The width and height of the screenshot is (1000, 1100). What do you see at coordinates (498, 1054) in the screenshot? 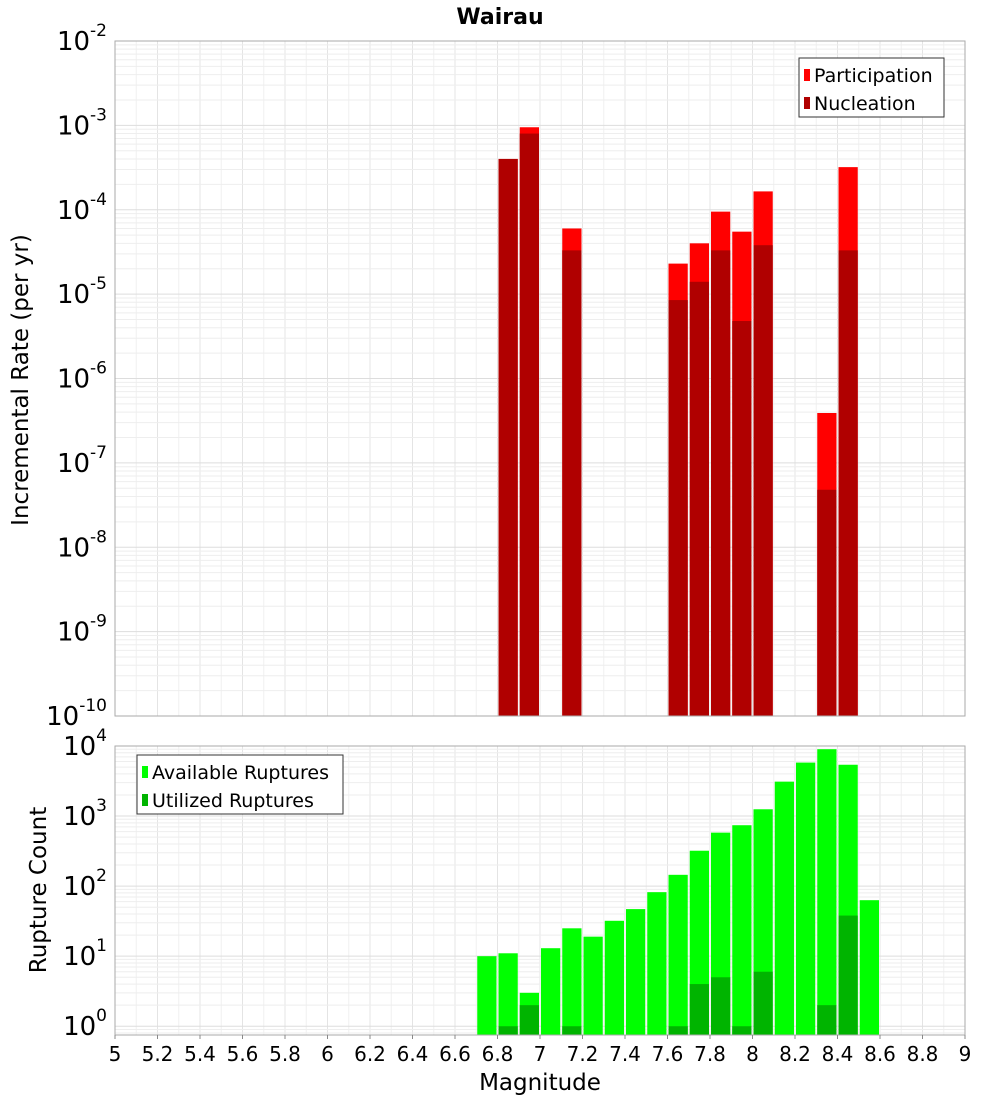
I see `x-tick-6.8: 6.8` at bounding box center [498, 1054].